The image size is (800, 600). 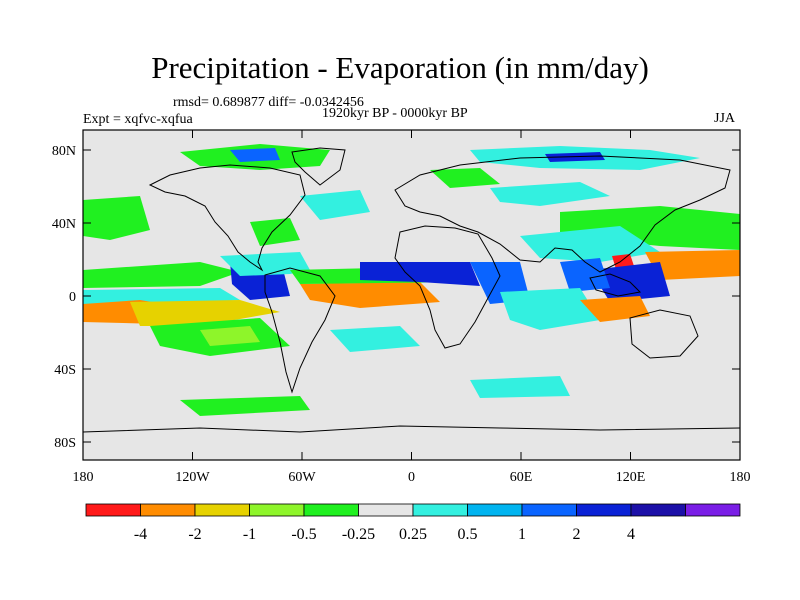 I want to click on anomaly-region-n-europe-green, so click(x=465, y=178).